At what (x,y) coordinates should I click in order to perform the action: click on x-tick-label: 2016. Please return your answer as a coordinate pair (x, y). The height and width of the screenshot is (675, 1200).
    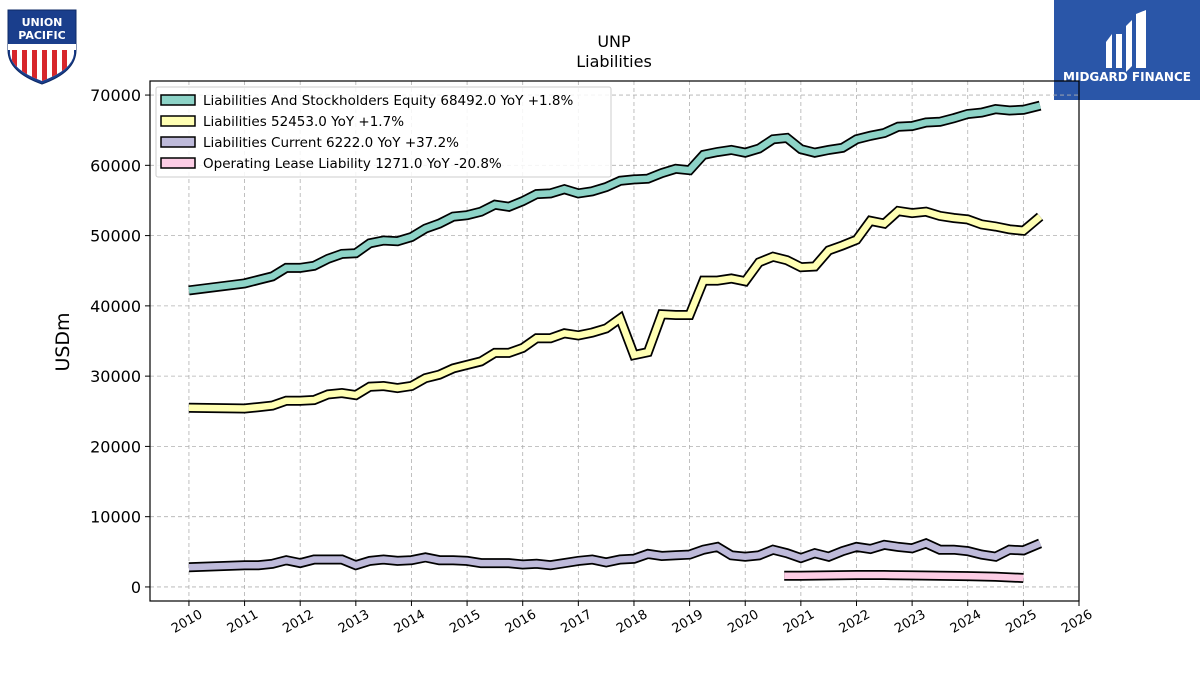
    Looking at the image, I should click on (521, 622).